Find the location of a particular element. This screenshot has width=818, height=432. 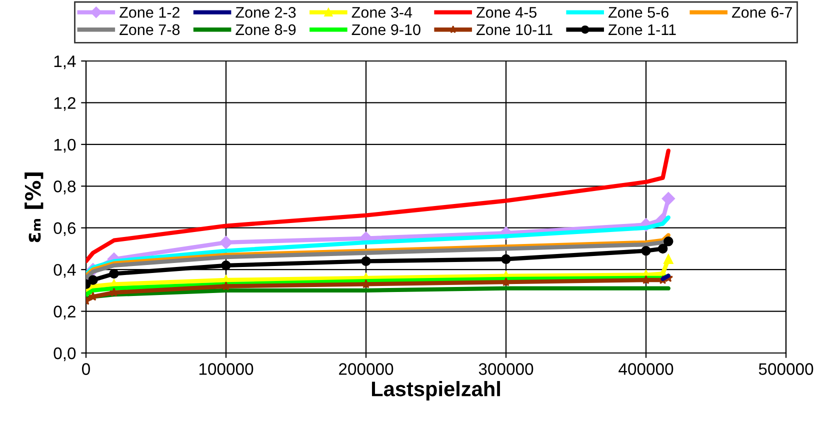

legend-label: Zone 2-3 is located at coordinates (266, 12).